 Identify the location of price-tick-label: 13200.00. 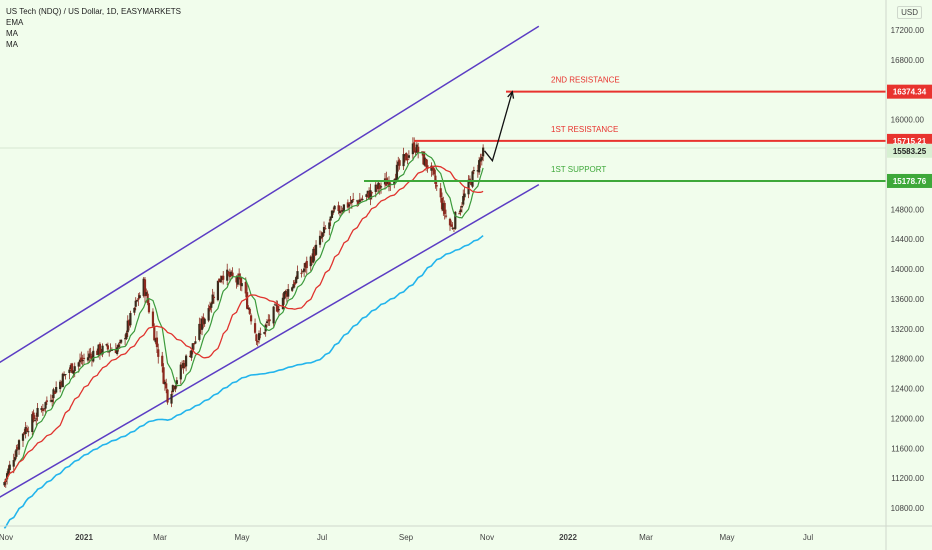
(908, 329).